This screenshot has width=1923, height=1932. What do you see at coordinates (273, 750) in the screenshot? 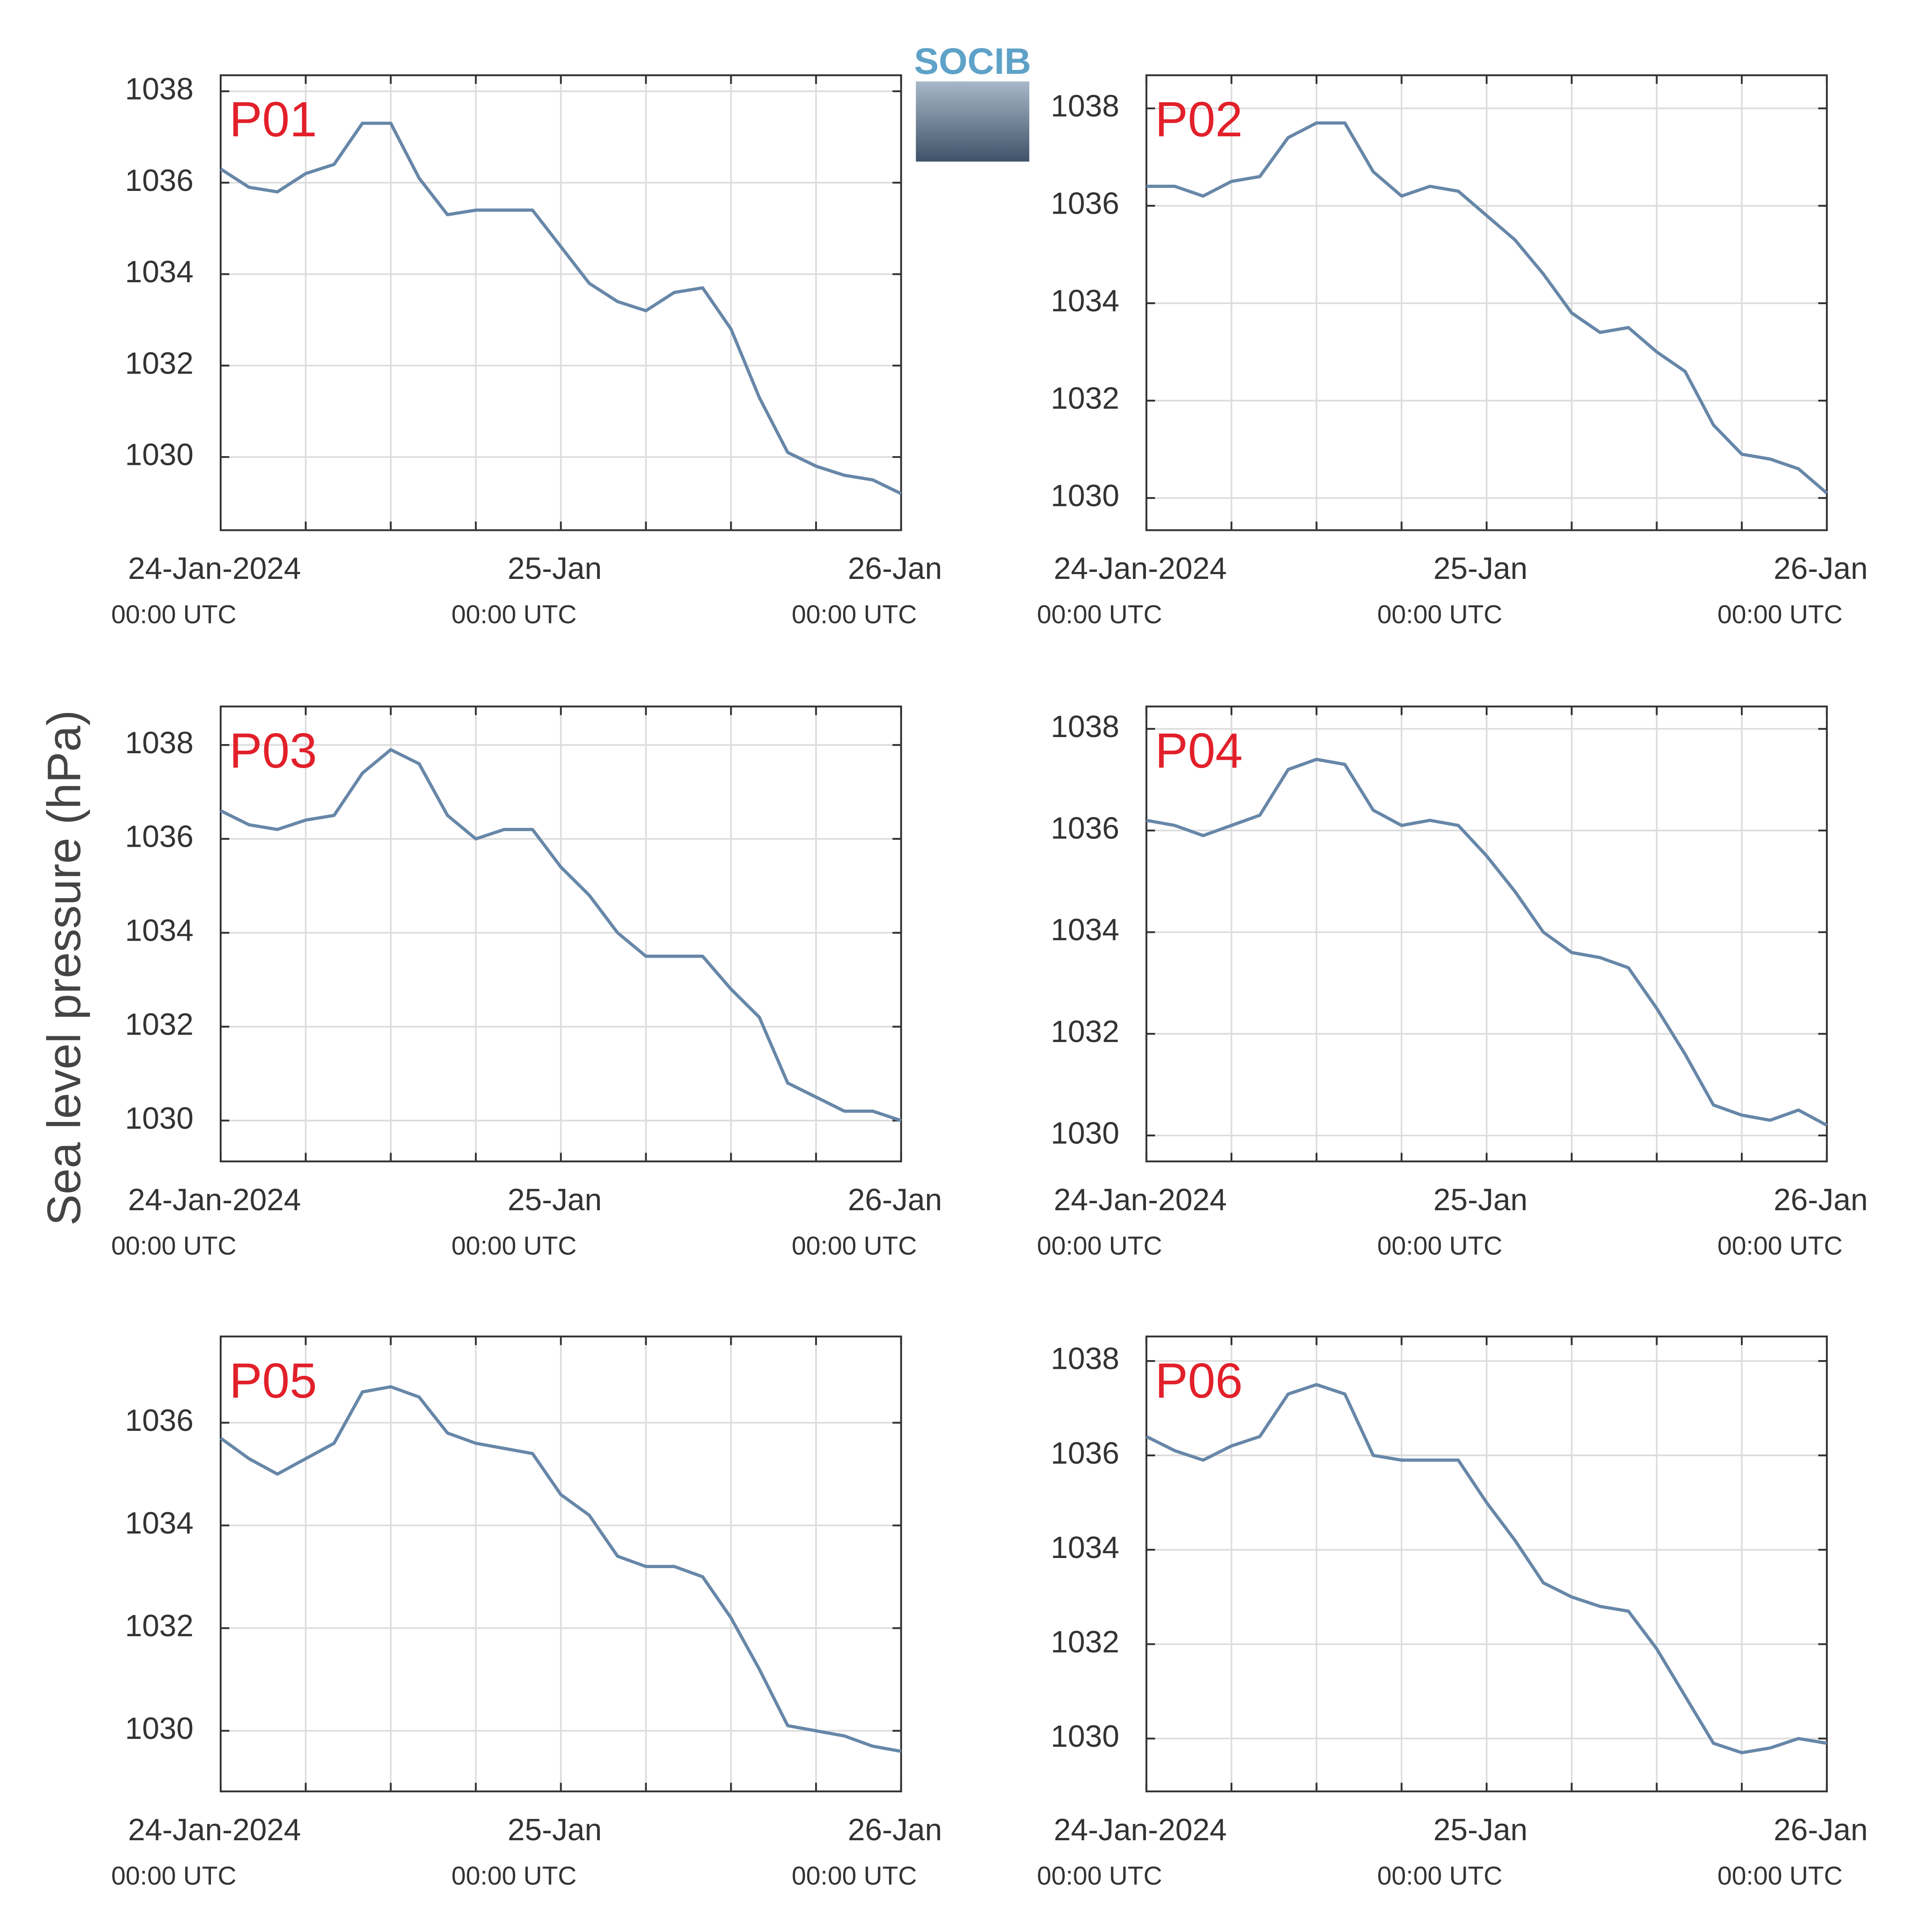
I see `panel-label: P03` at bounding box center [273, 750].